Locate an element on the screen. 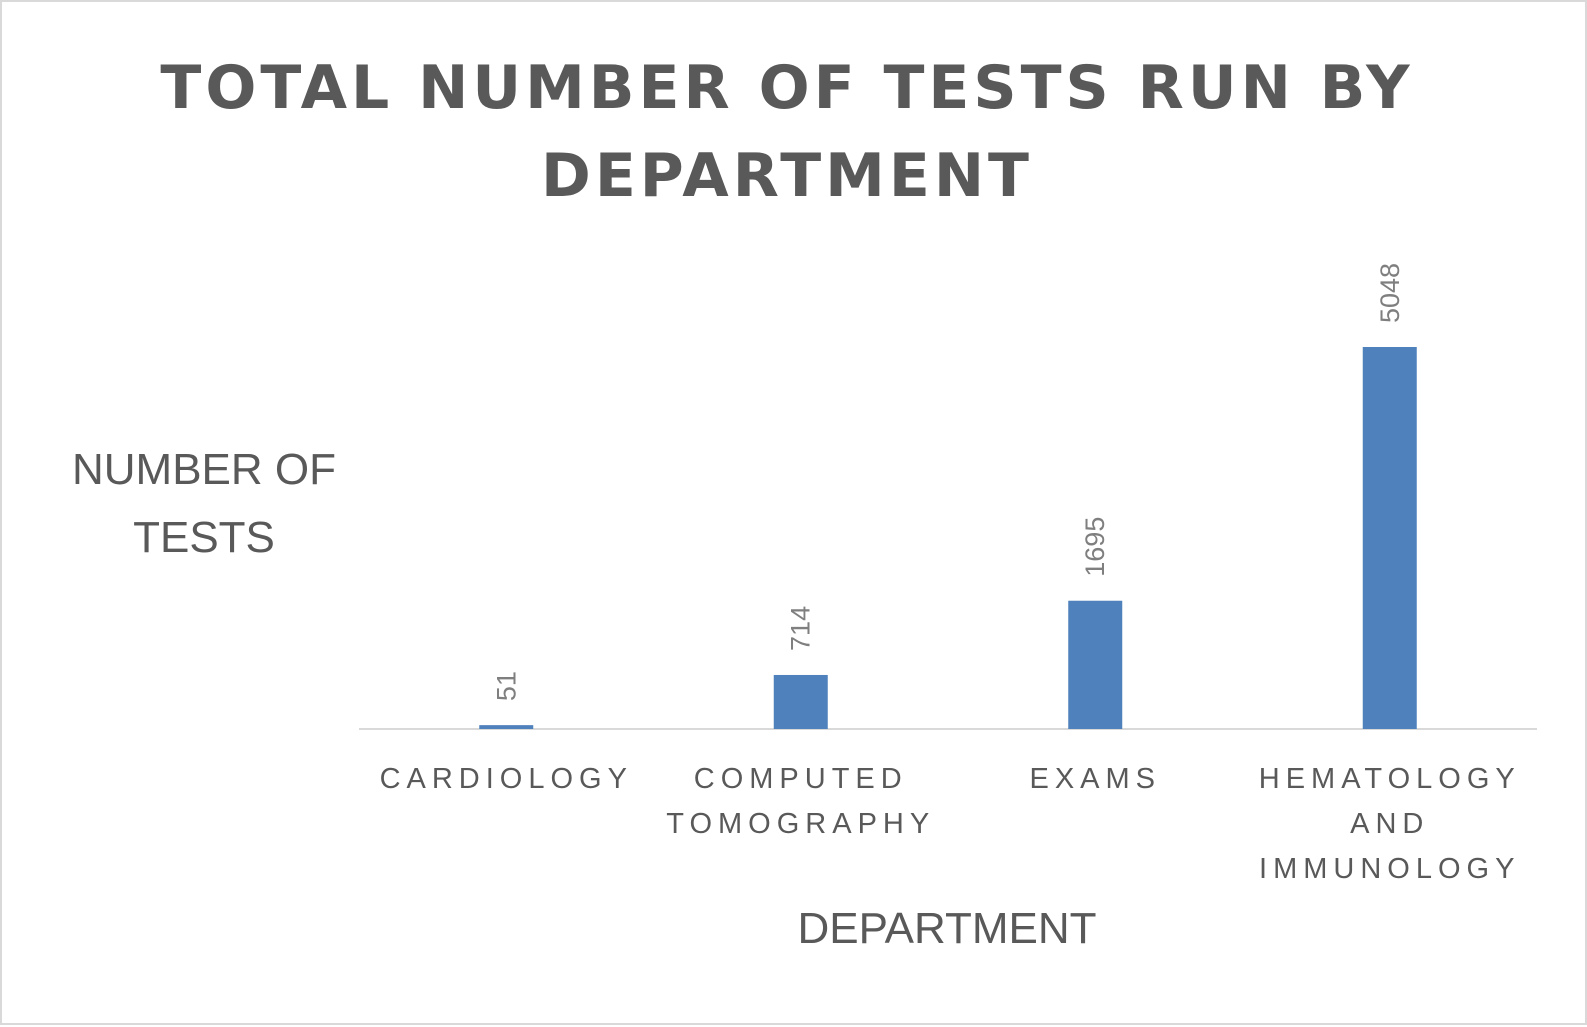  x-axis-title: DEPARTMENT is located at coordinates (947, 928).